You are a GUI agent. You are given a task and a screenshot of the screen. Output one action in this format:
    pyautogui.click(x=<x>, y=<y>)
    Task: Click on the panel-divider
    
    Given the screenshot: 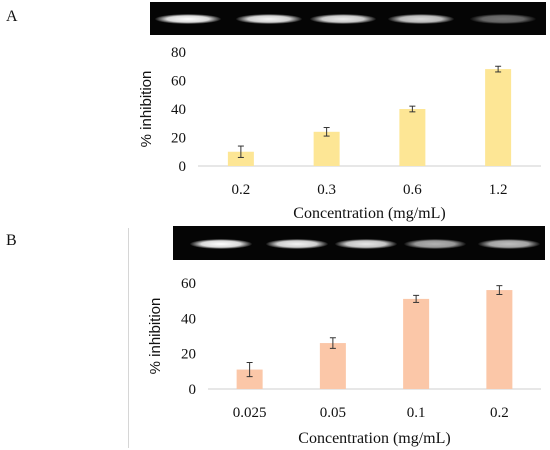 What is the action you would take?
    pyautogui.click(x=128, y=338)
    